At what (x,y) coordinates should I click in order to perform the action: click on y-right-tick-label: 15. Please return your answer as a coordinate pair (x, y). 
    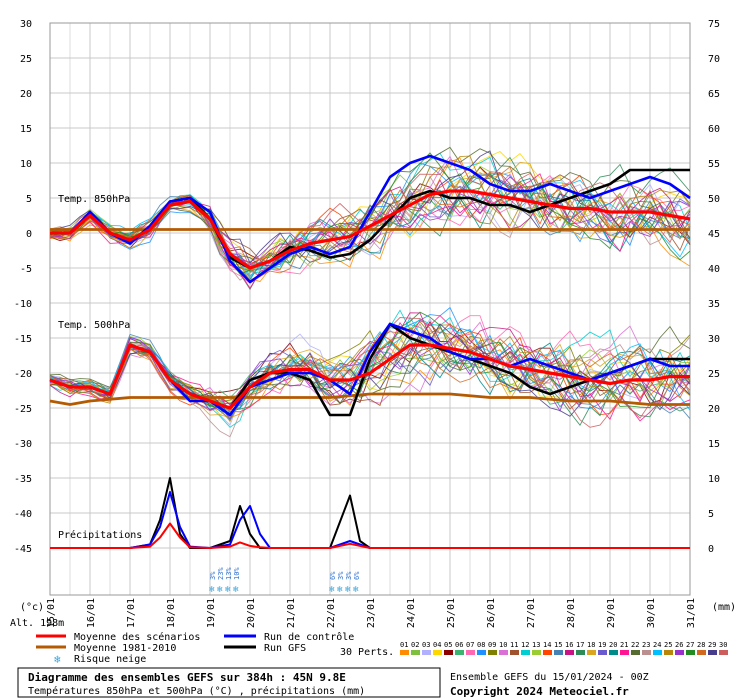
    Looking at the image, I should click on (714, 444).